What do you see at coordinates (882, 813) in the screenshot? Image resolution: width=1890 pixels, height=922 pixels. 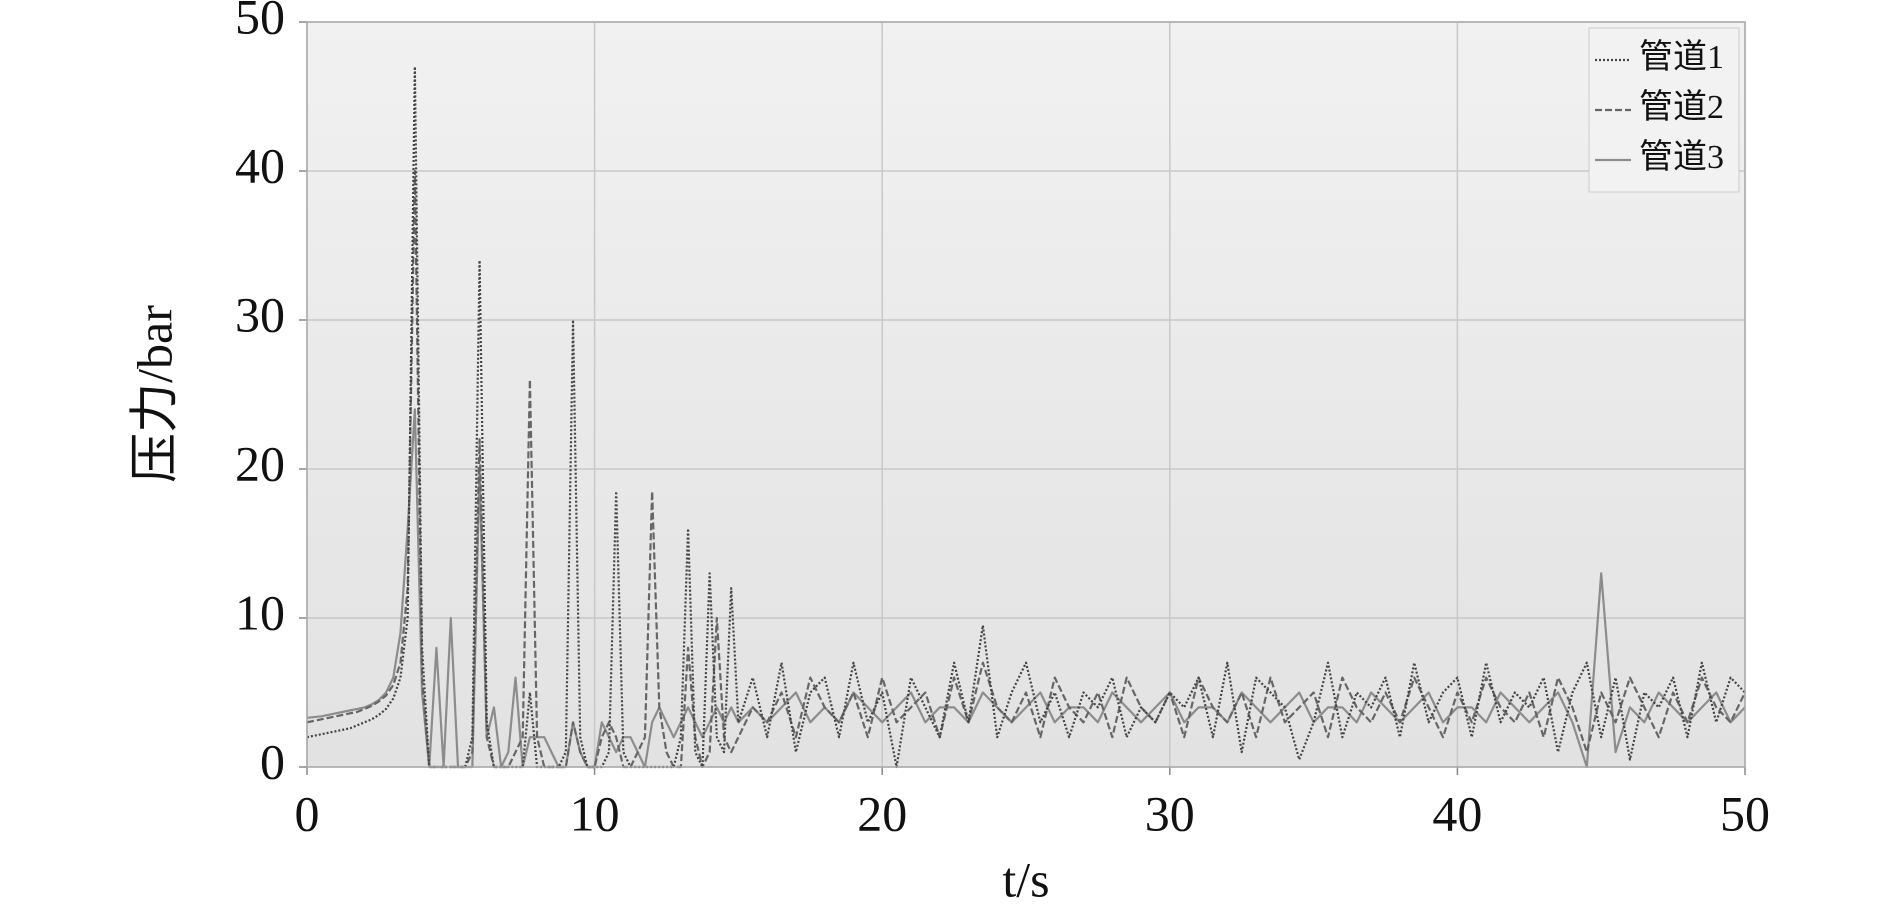 I see `x-tick-label: 20` at bounding box center [882, 813].